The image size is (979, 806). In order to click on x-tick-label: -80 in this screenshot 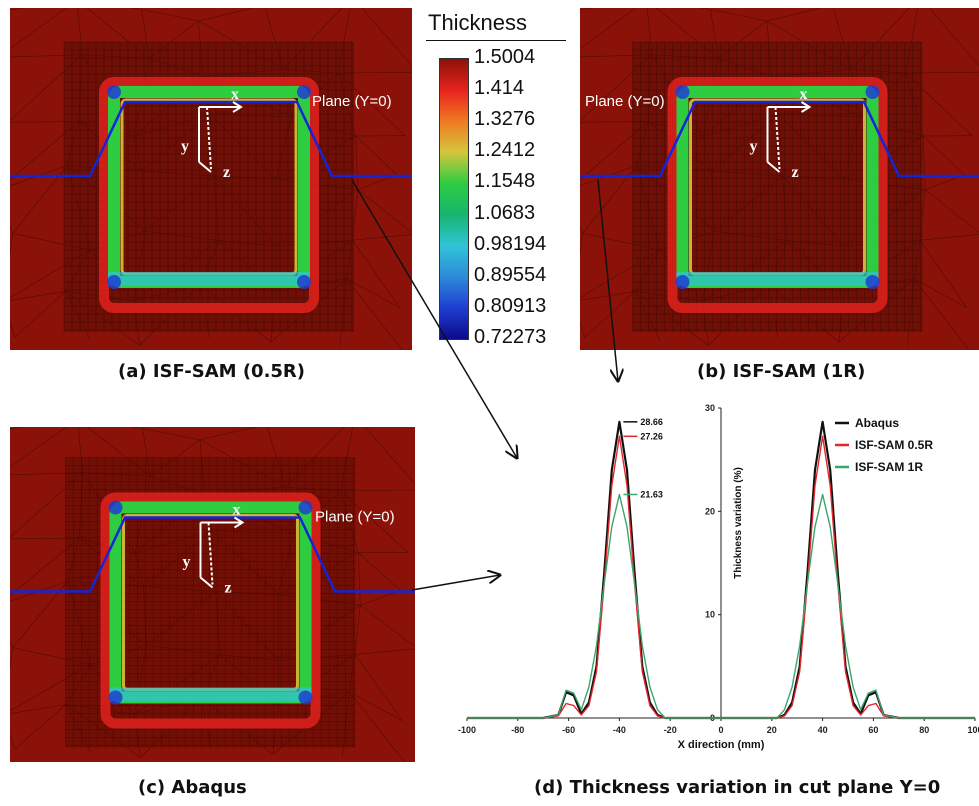, I will do `click(517, 730)`.